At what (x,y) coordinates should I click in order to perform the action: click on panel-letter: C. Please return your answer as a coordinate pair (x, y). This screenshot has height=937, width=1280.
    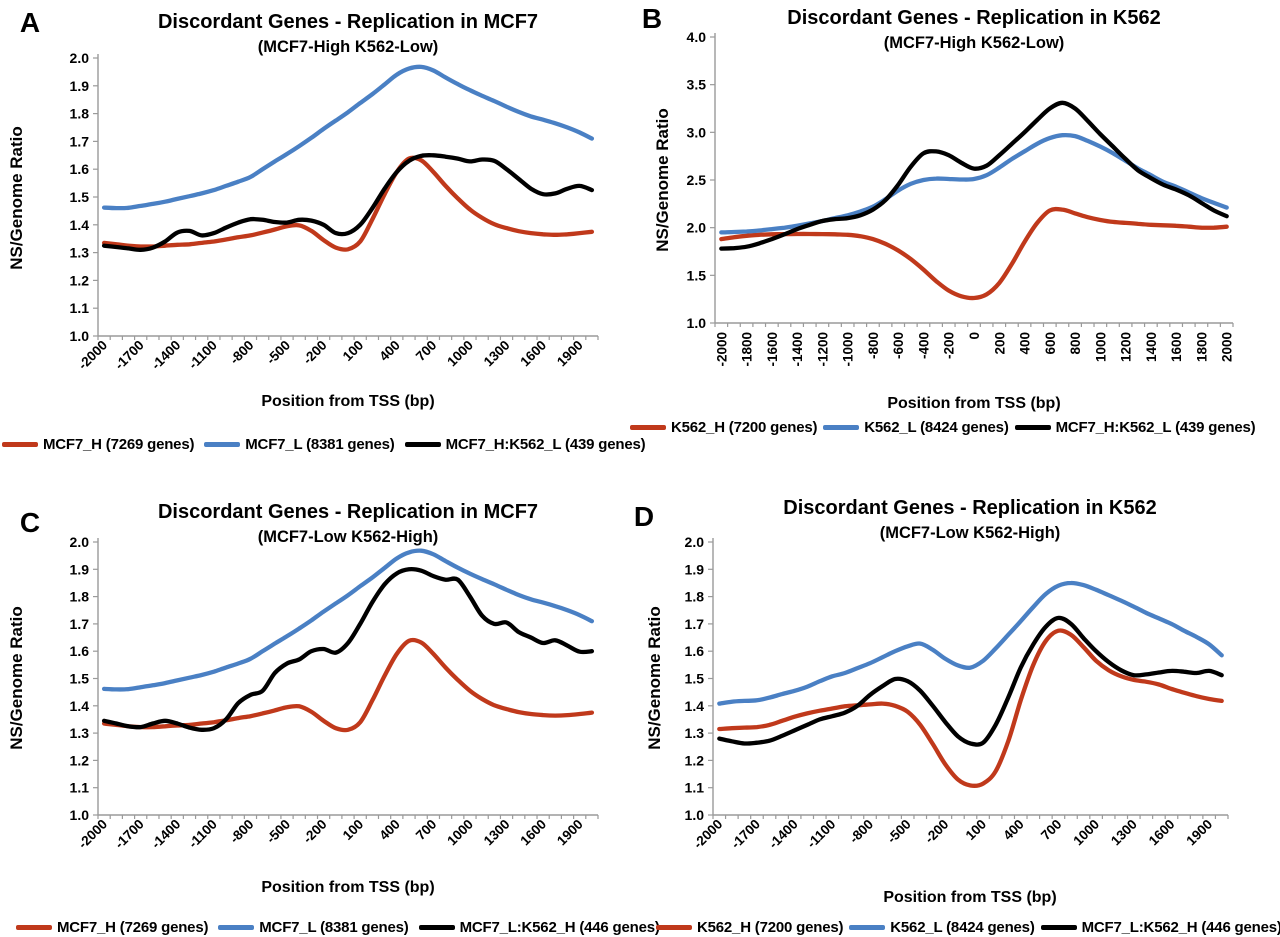
    Looking at the image, I should click on (30, 522).